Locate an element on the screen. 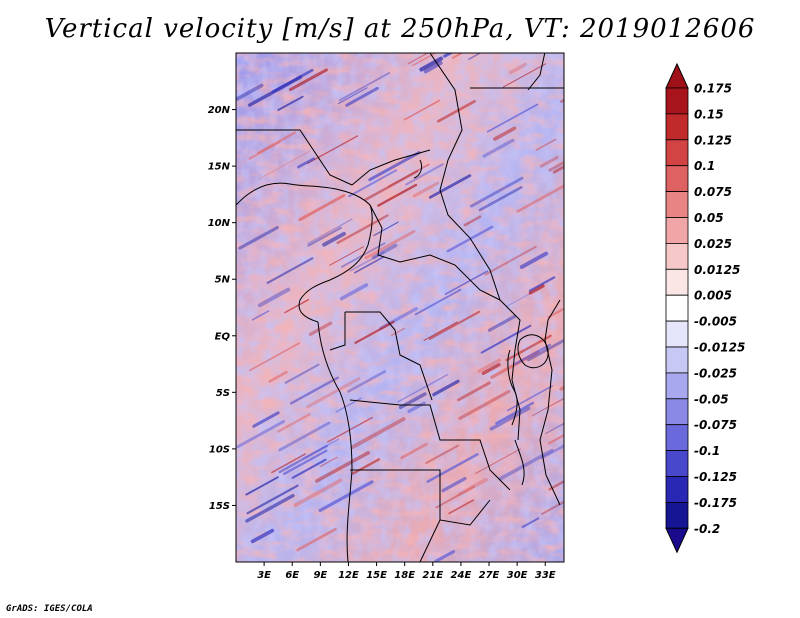 This screenshot has width=800, height=618. colorbar-label: 0.075 is located at coordinates (713, 192).